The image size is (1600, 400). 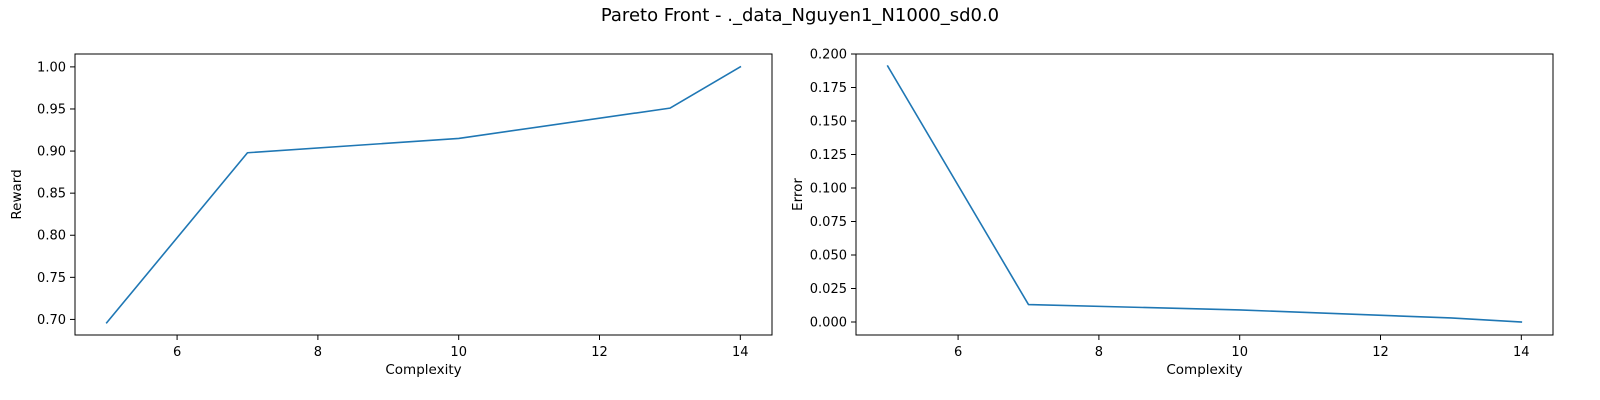 I want to click on x-tick-label-reward-3: 12, so click(x=599, y=352).